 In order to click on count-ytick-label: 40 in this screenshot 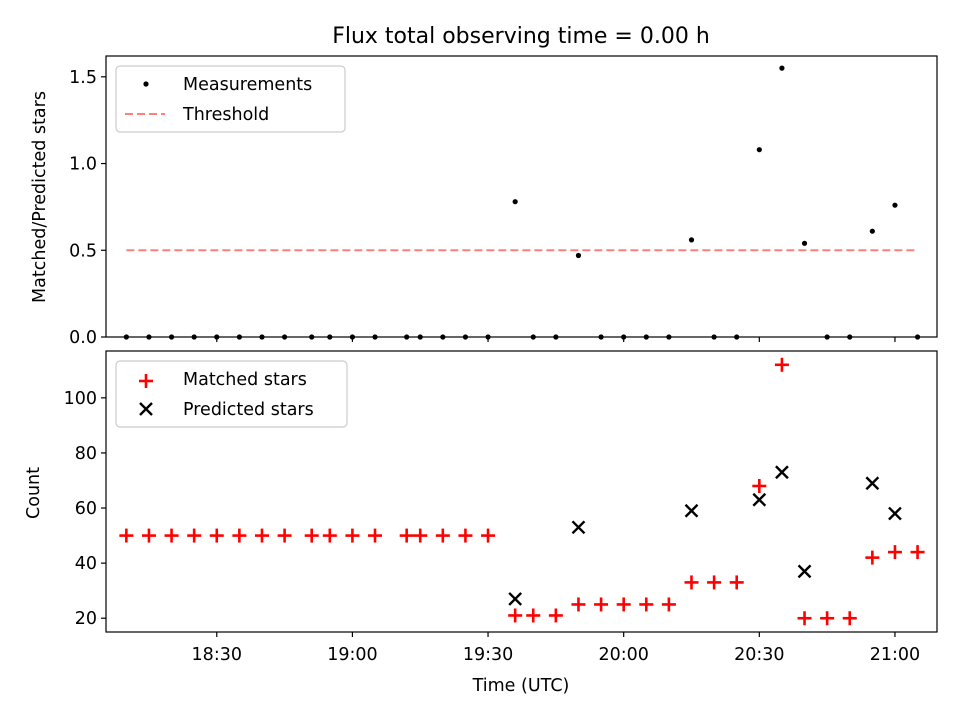, I will do `click(86, 564)`.